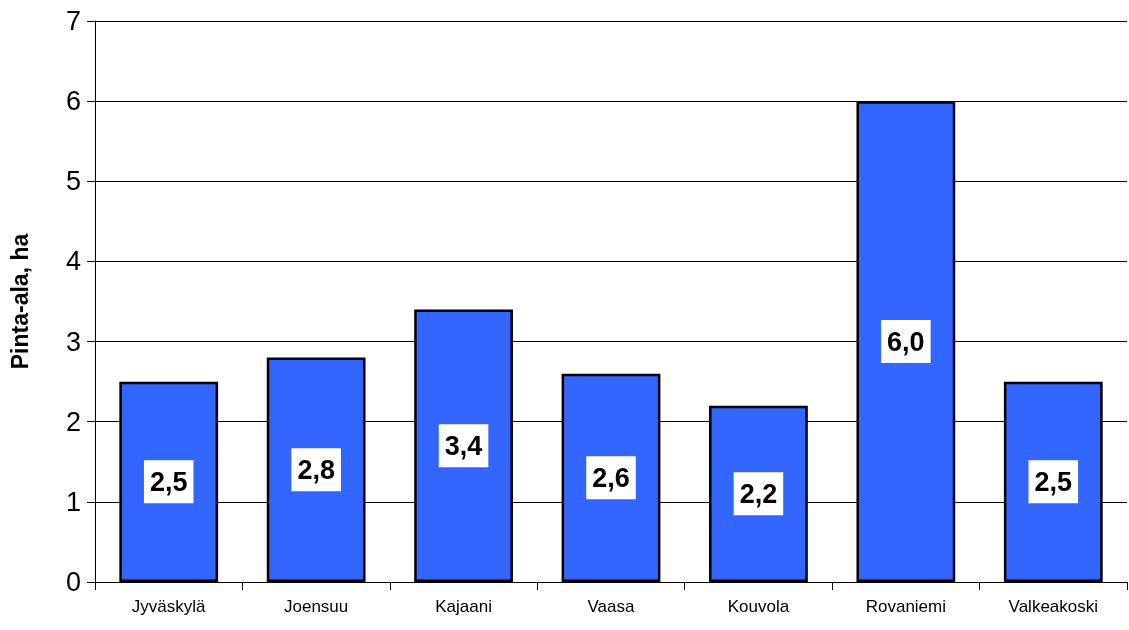  What do you see at coordinates (19, 301) in the screenshot?
I see `y-axis-title: Pinta-ala, ha` at bounding box center [19, 301].